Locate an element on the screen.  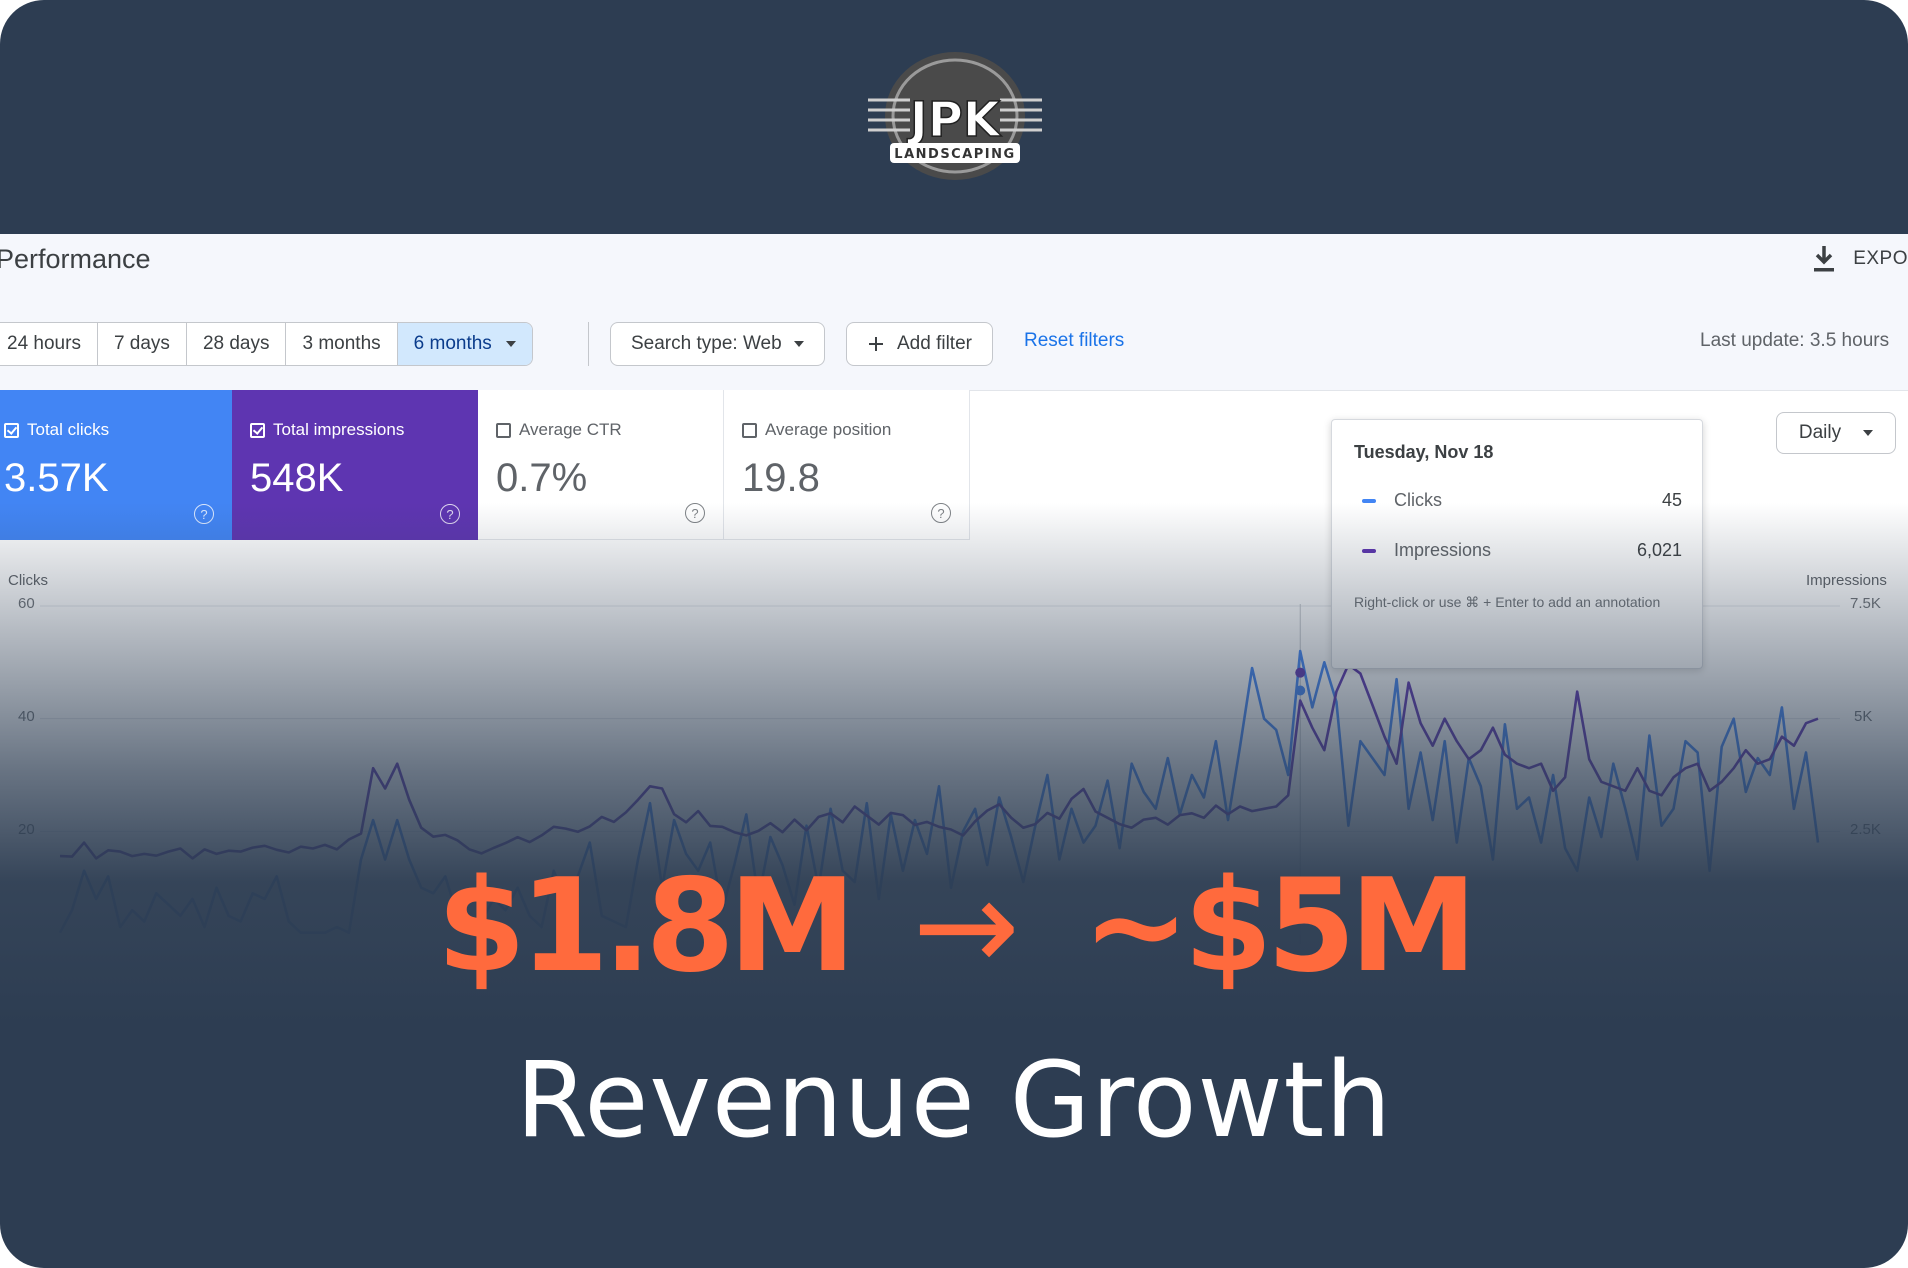
svg-text: JPK is located at coordinates (954, 120).